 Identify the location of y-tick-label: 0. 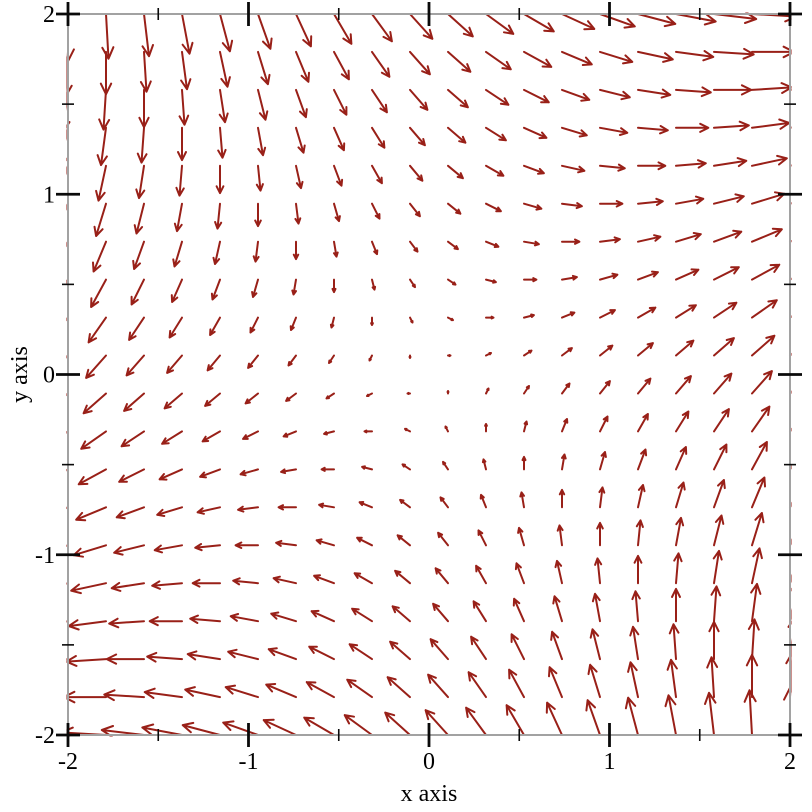
(49, 376).